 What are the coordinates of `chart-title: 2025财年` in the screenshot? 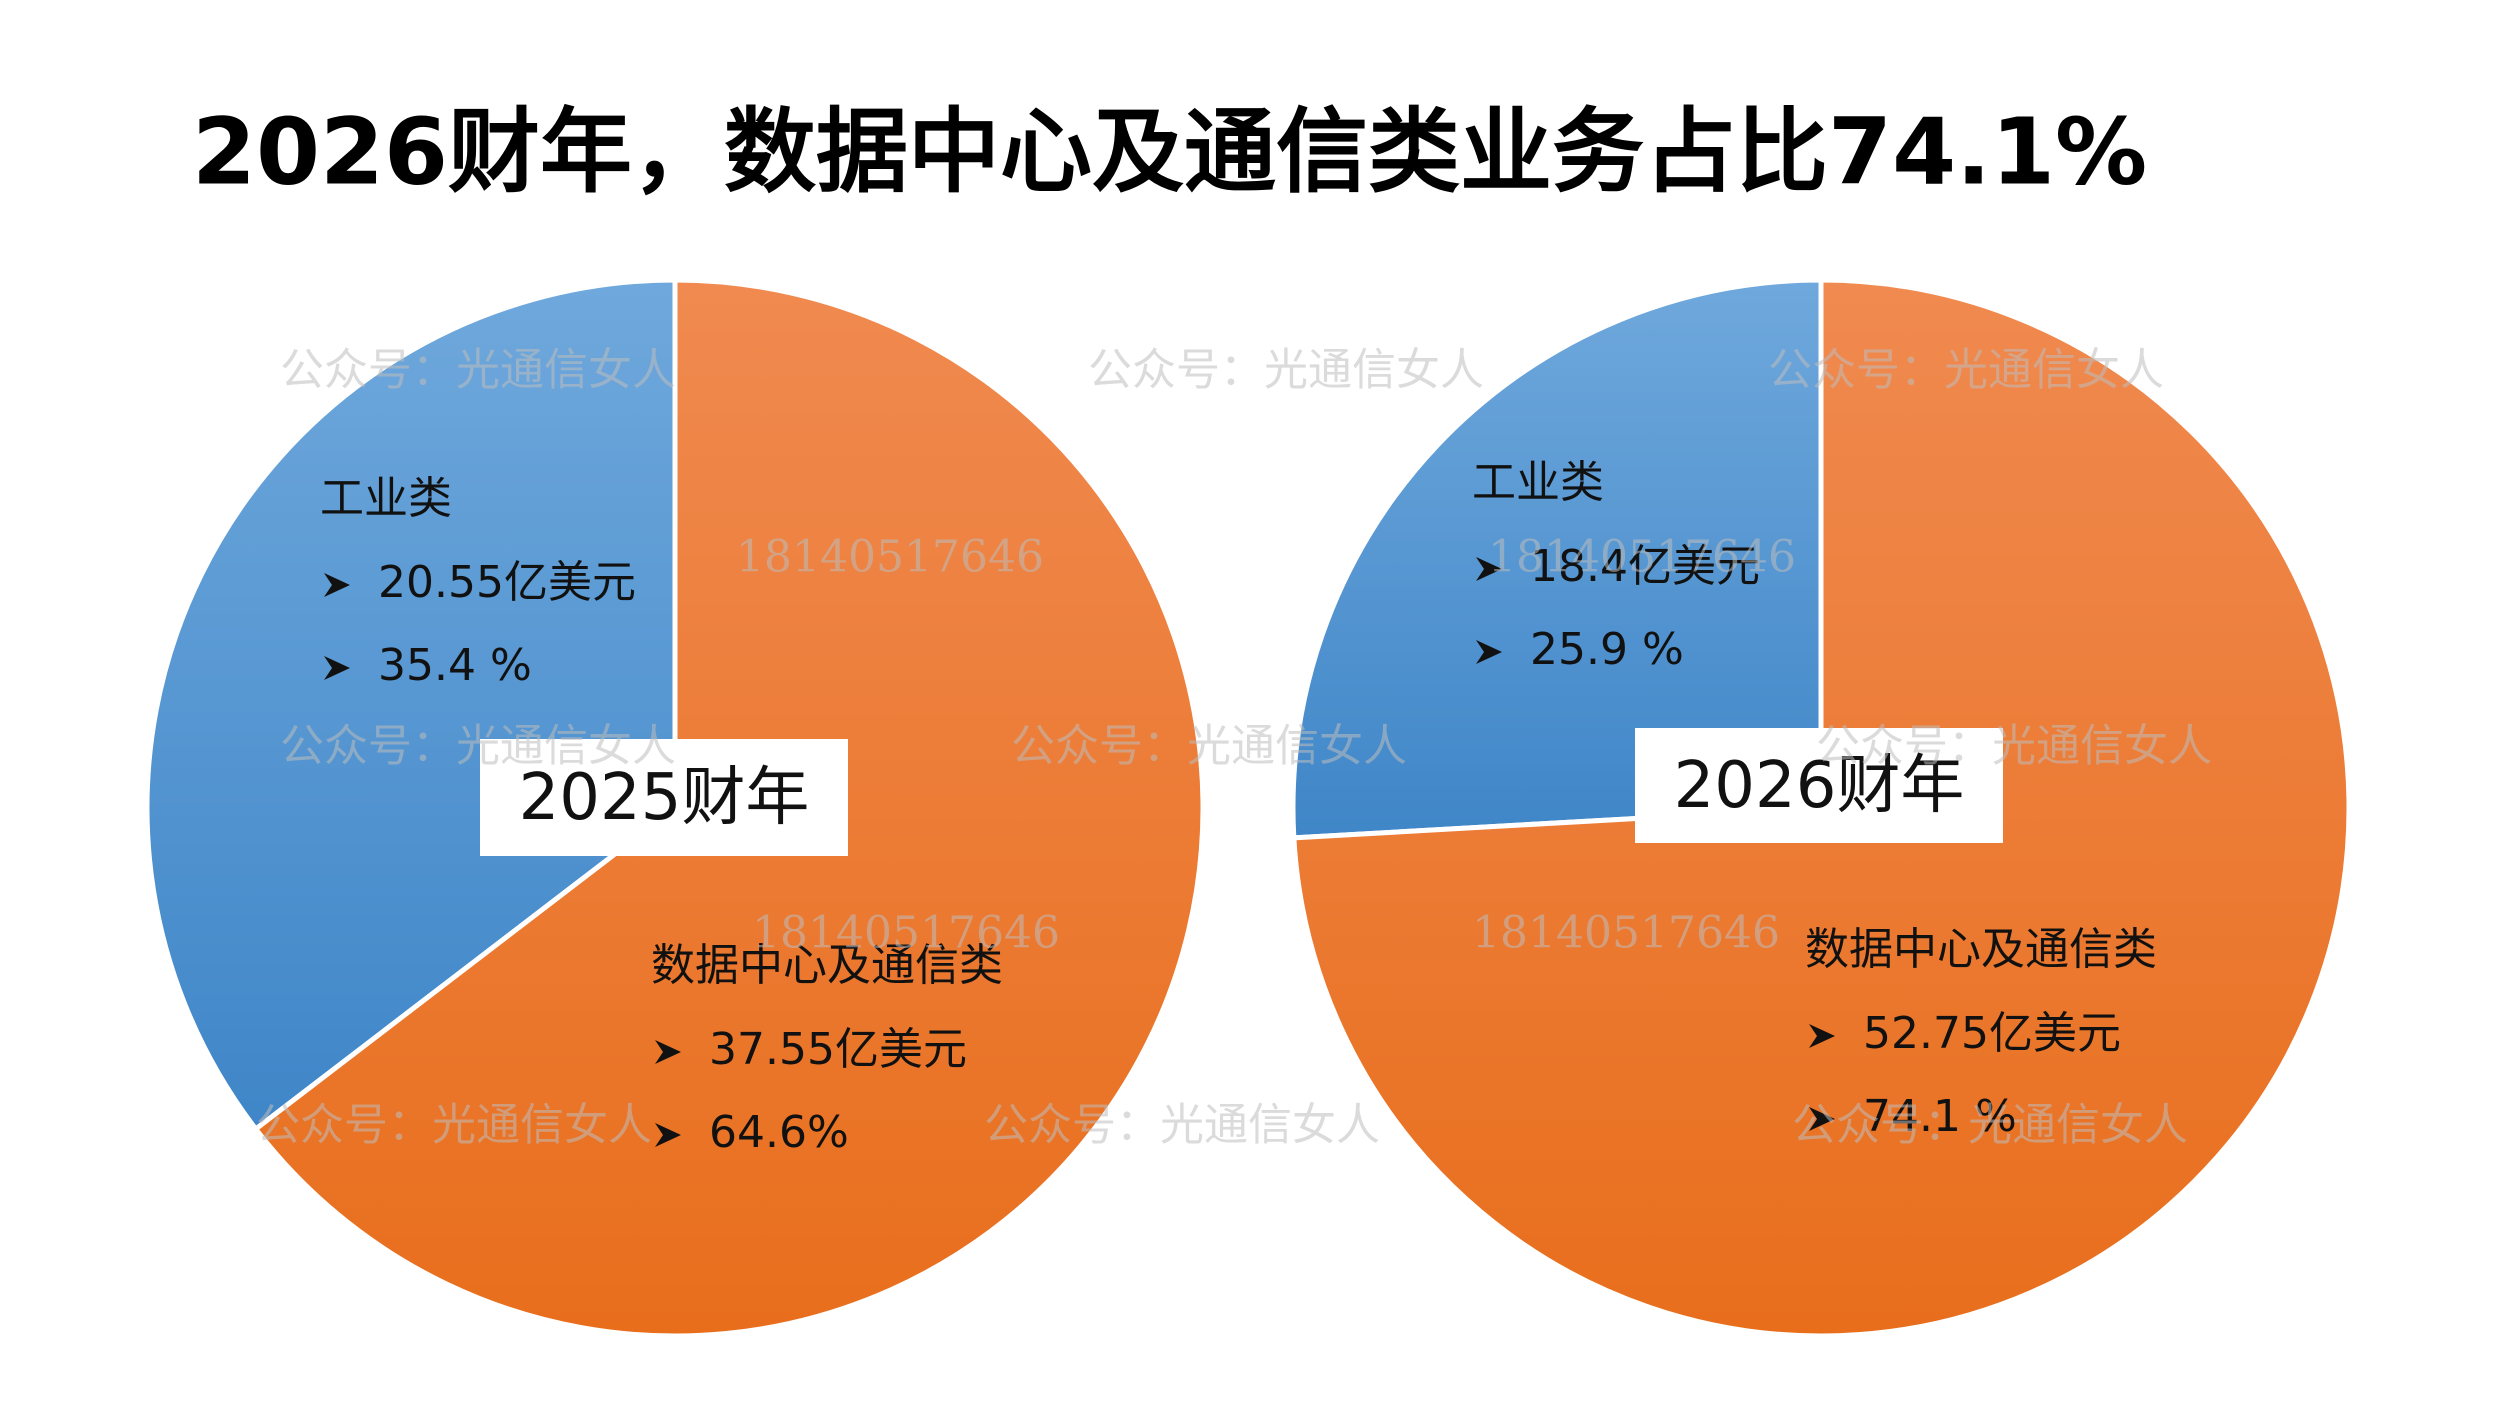 It's located at (664, 798).